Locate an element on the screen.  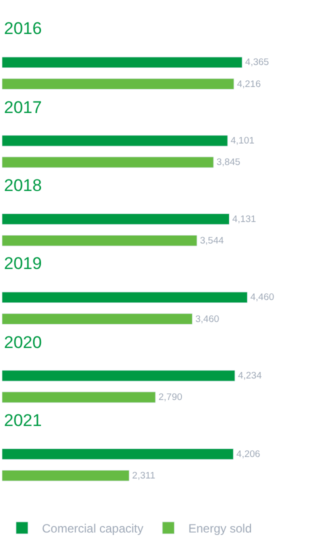
data-label: 4,101 is located at coordinates (242, 141).